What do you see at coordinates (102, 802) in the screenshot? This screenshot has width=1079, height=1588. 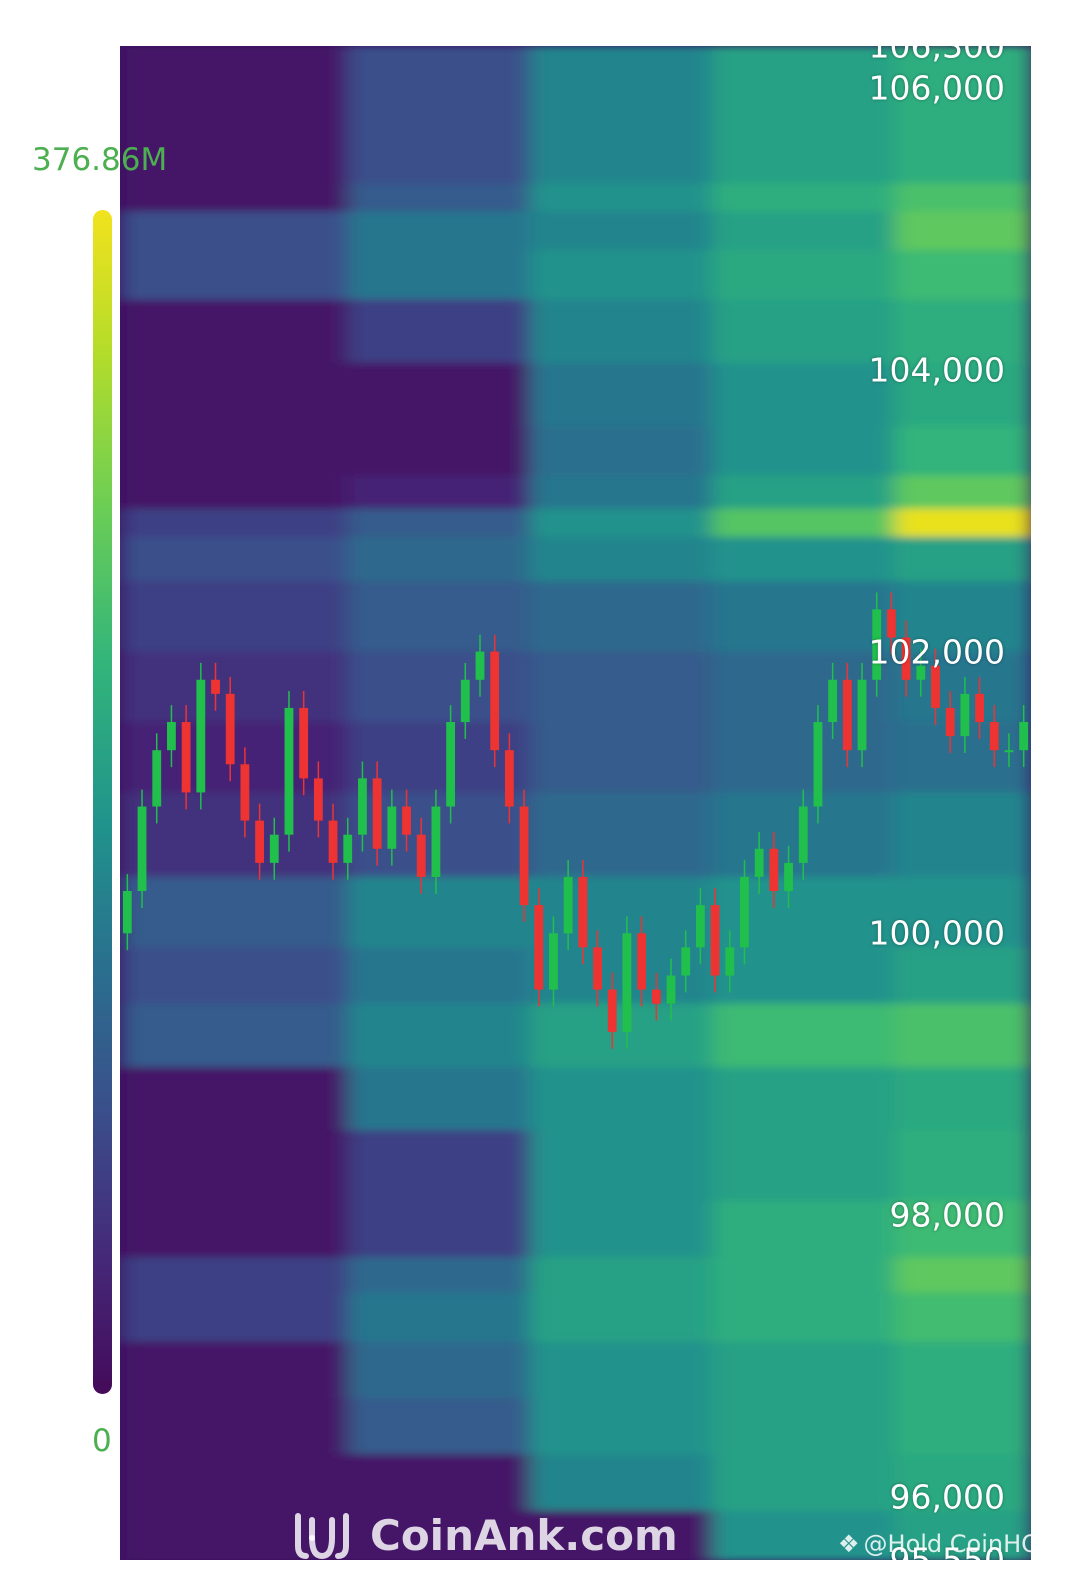 I see `colorbar-gradient` at bounding box center [102, 802].